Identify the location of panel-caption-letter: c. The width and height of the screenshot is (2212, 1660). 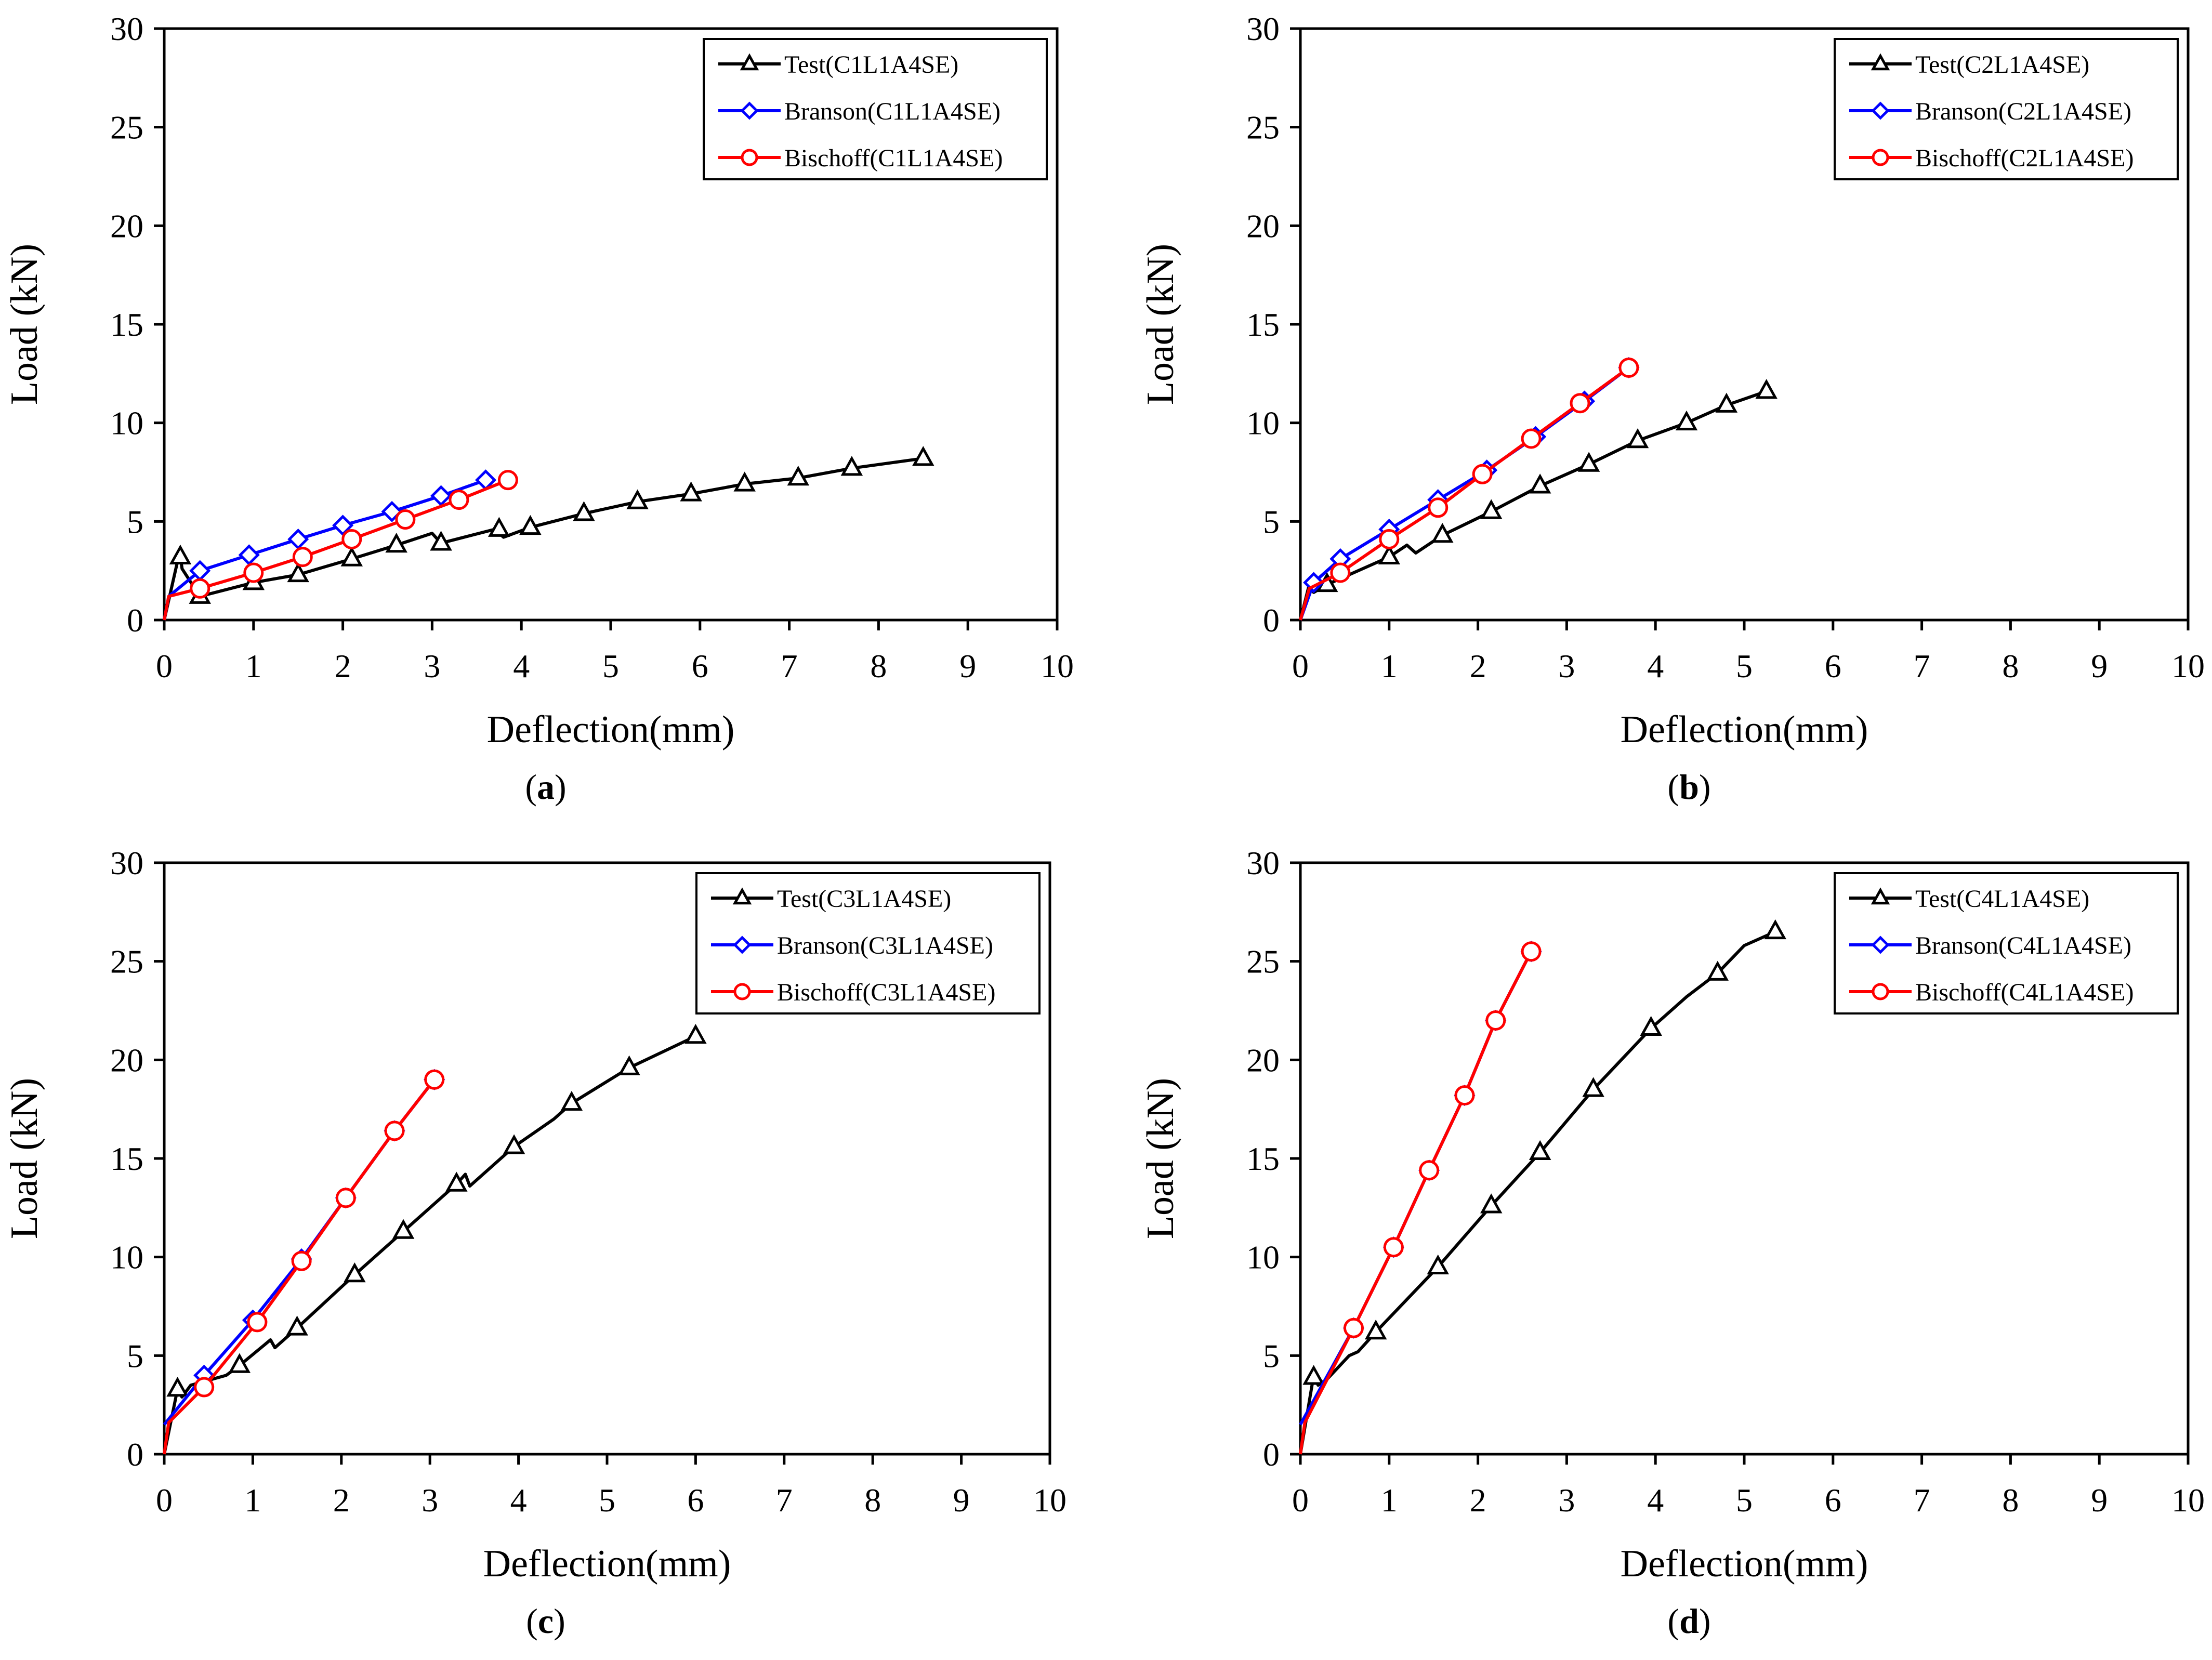
(546, 1621).